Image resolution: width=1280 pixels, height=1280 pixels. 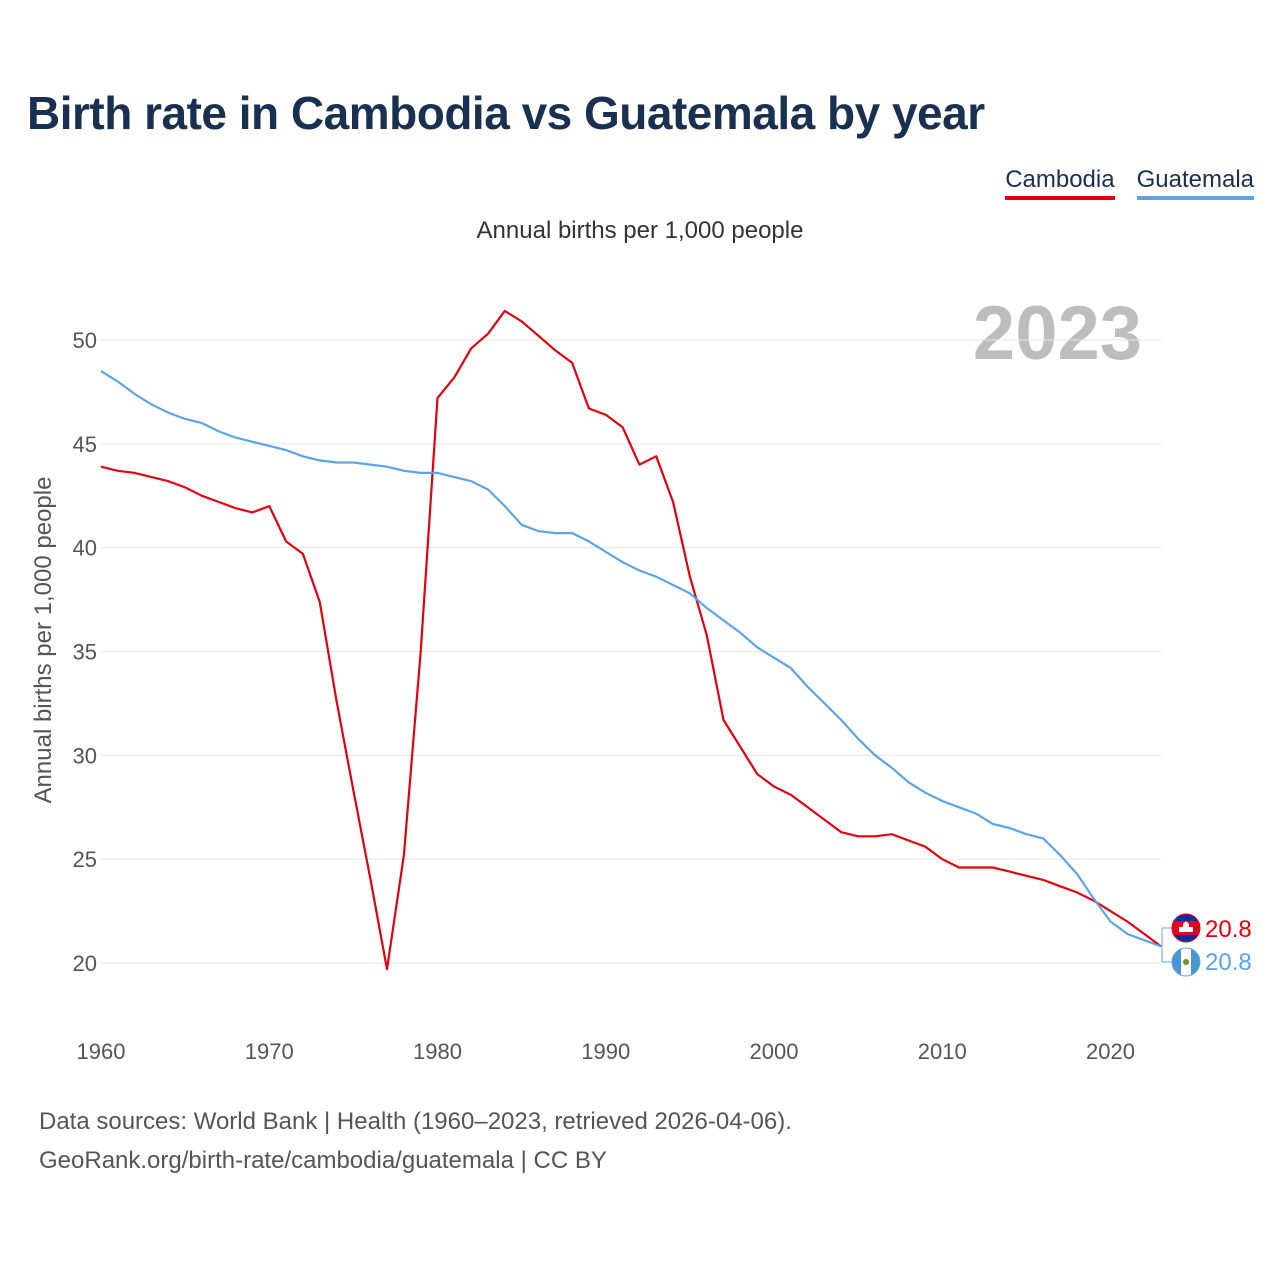 I want to click on x-tick-label: 1960, so click(x=101, y=1051).